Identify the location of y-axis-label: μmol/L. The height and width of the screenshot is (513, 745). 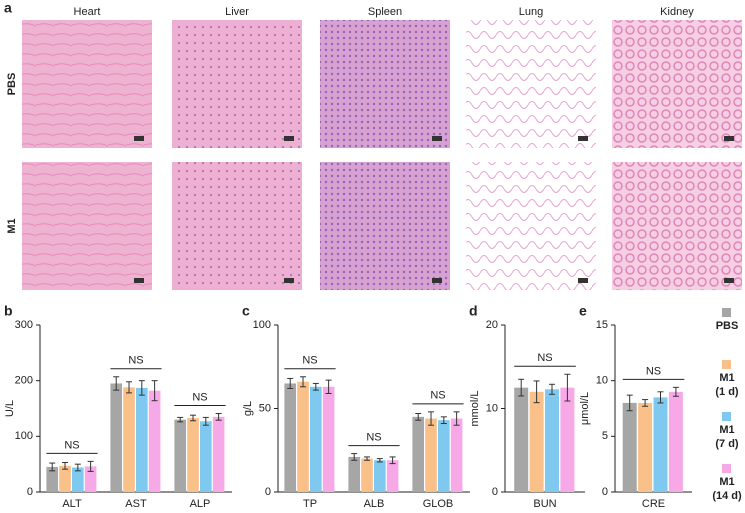
(585, 408).